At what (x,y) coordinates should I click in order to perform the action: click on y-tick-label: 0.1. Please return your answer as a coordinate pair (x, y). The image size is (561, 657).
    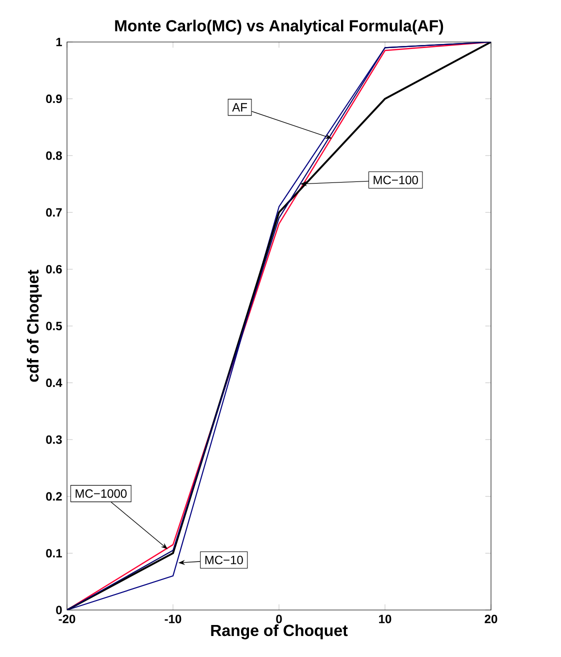
    Looking at the image, I should click on (54, 553).